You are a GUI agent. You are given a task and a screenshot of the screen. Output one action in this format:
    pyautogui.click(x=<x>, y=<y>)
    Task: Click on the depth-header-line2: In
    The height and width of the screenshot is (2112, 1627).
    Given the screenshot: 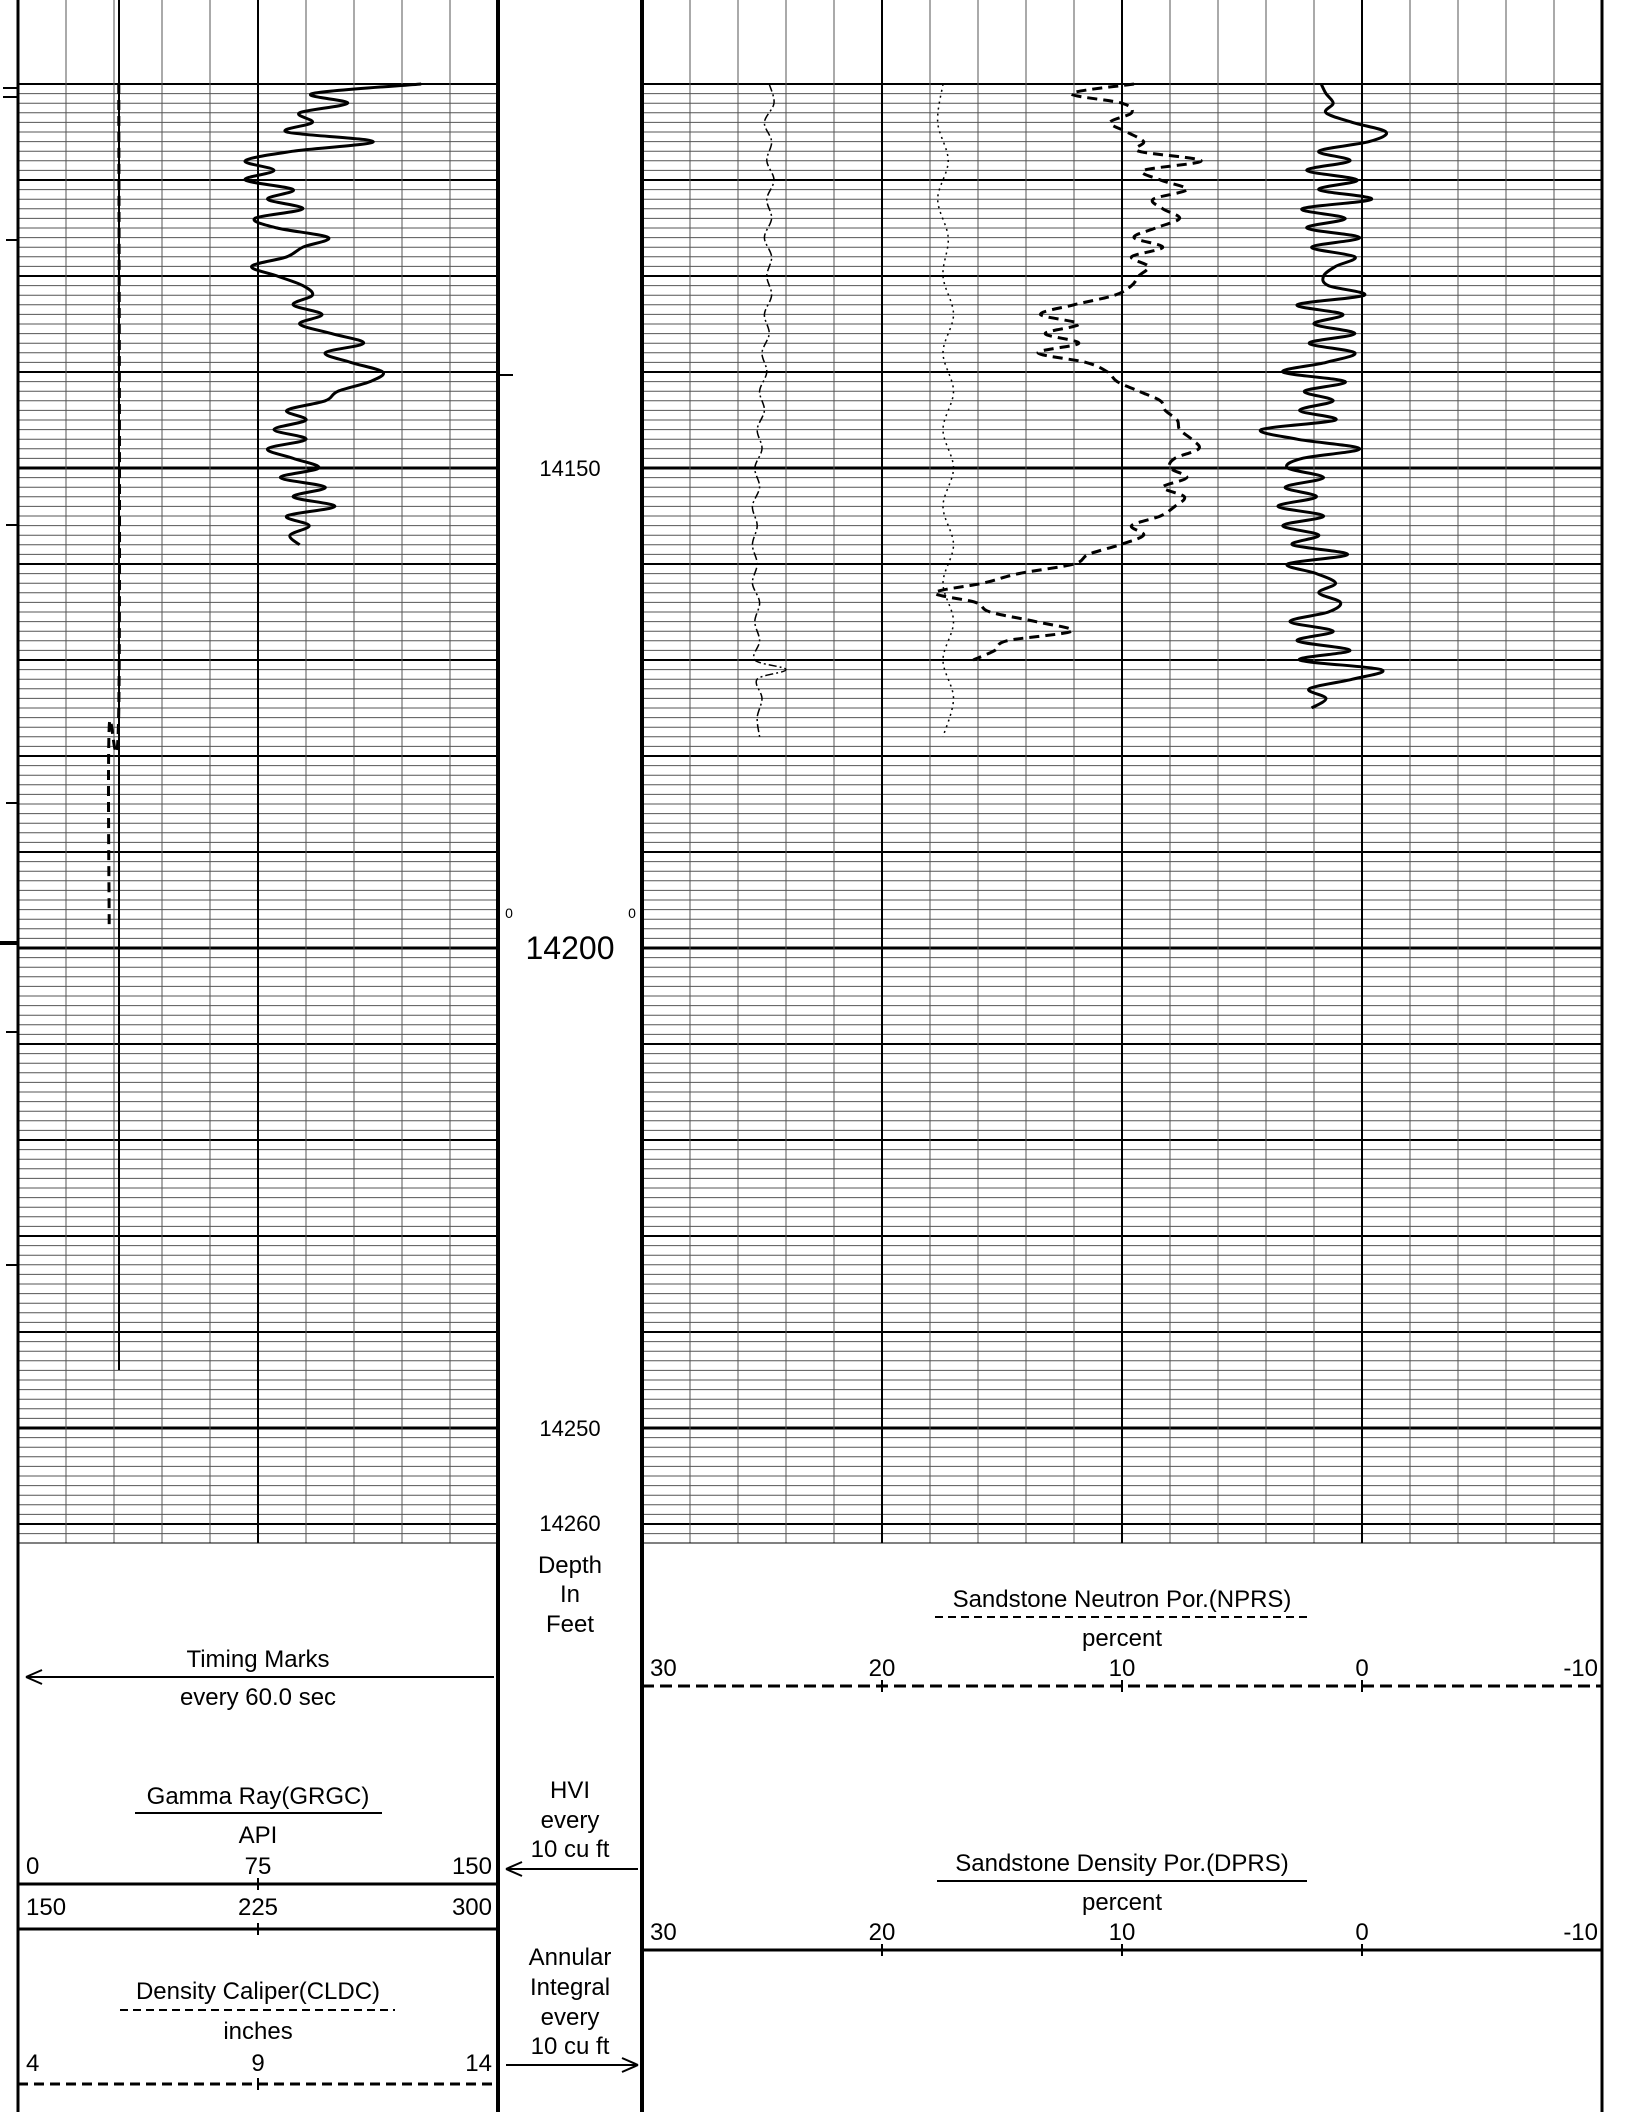 What is the action you would take?
    pyautogui.click(x=570, y=1594)
    